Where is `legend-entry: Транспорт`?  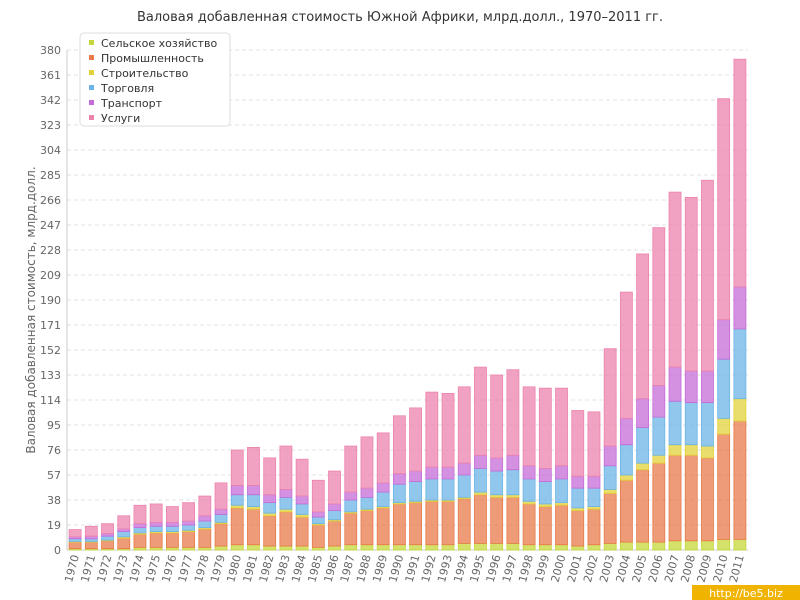 legend-entry: Транспорт is located at coordinates (131, 103).